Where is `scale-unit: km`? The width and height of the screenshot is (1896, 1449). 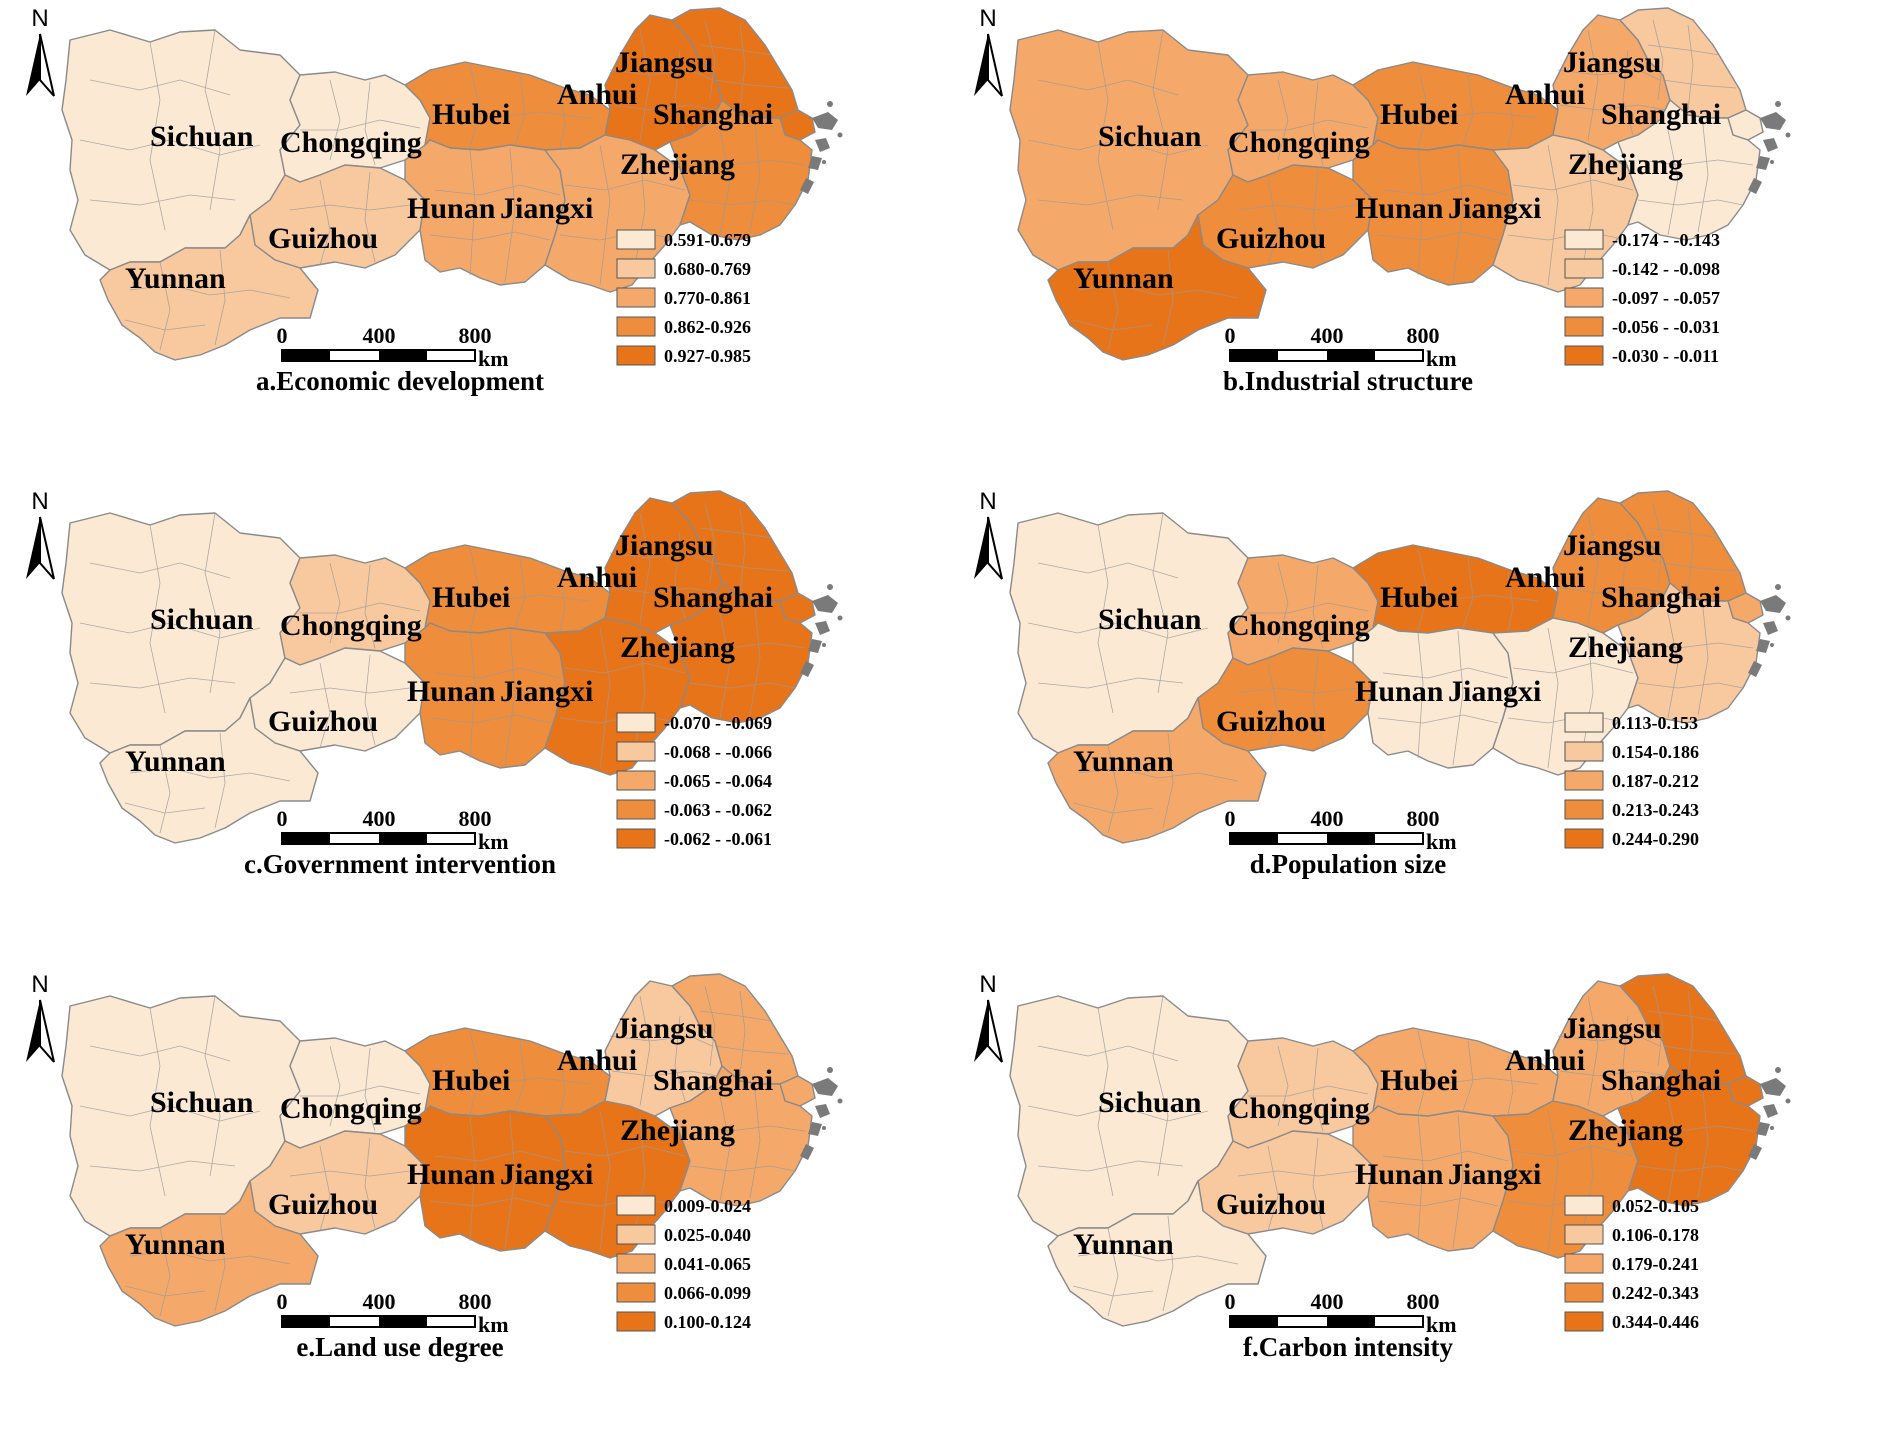 scale-unit: km is located at coordinates (1441, 1324).